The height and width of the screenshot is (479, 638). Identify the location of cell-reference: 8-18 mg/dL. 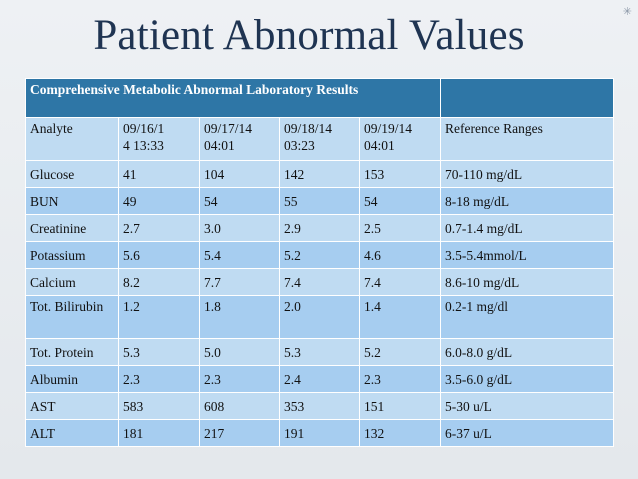
(527, 201).